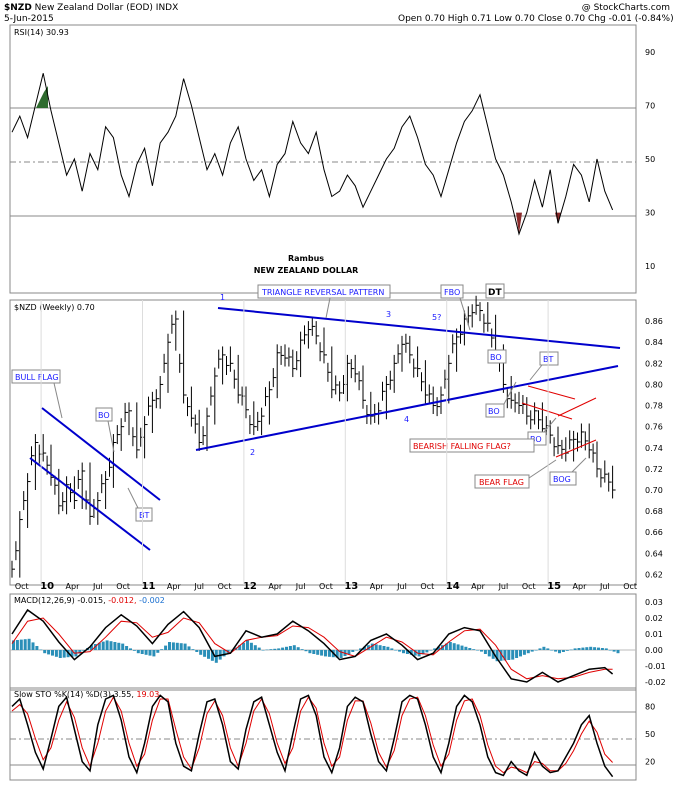  I want to click on symbol-name: New Zealand Dollar (EOD), so click(94, 8).